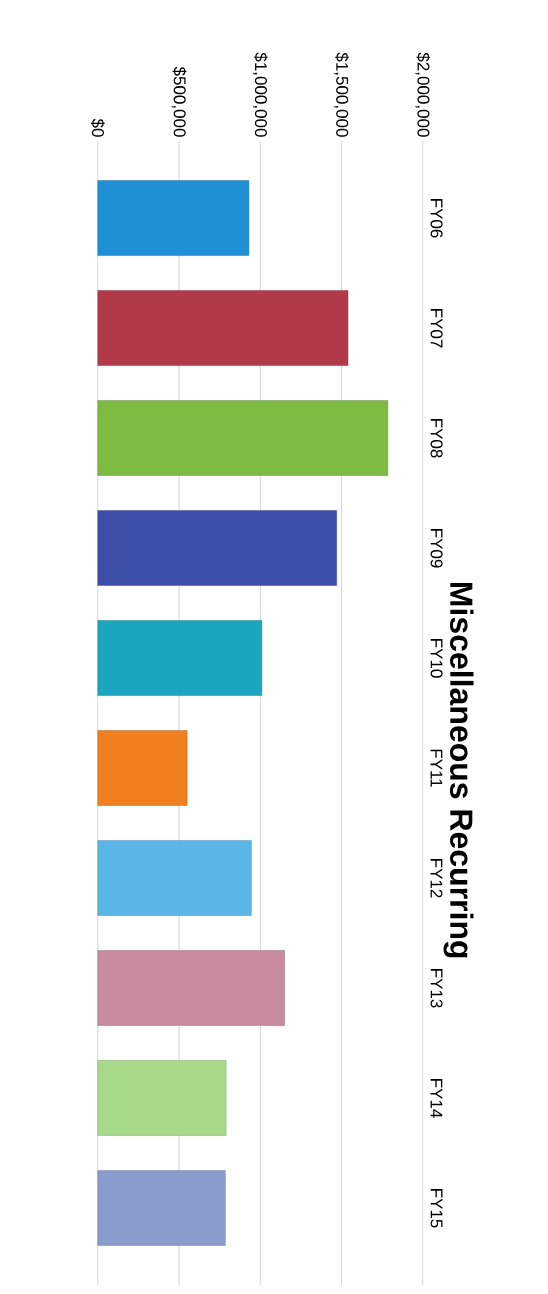 The height and width of the screenshot is (1294, 548). I want to click on y-tick-label: FY09, so click(436, 548).